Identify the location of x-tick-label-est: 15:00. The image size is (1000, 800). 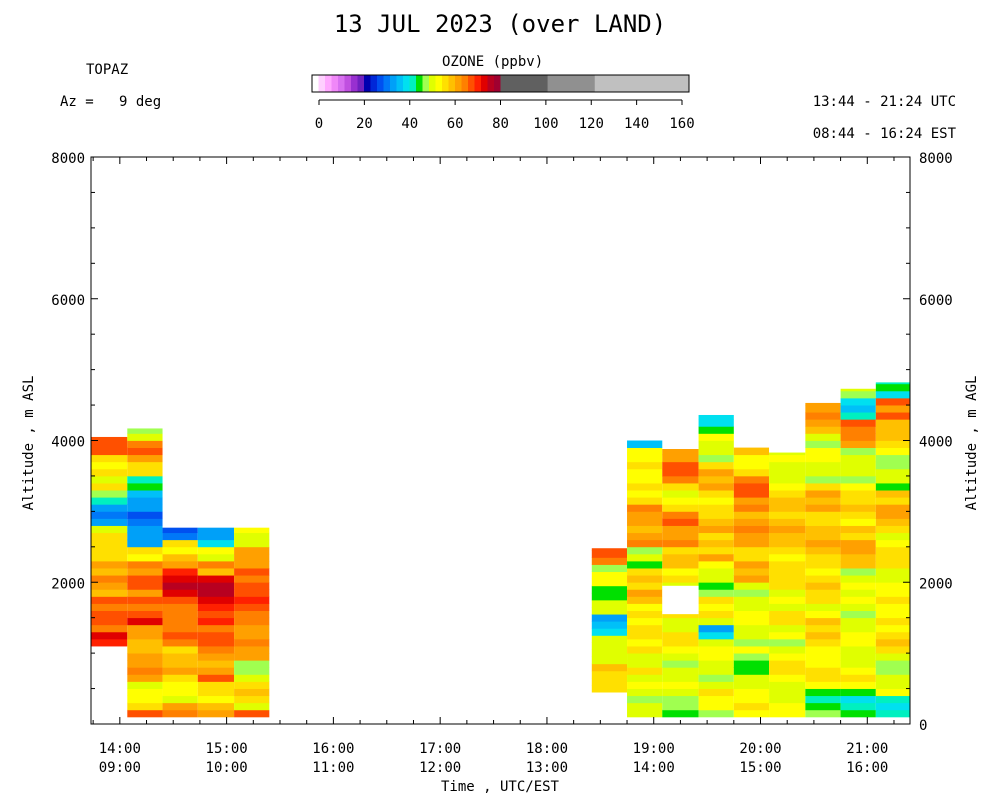
(760, 768).